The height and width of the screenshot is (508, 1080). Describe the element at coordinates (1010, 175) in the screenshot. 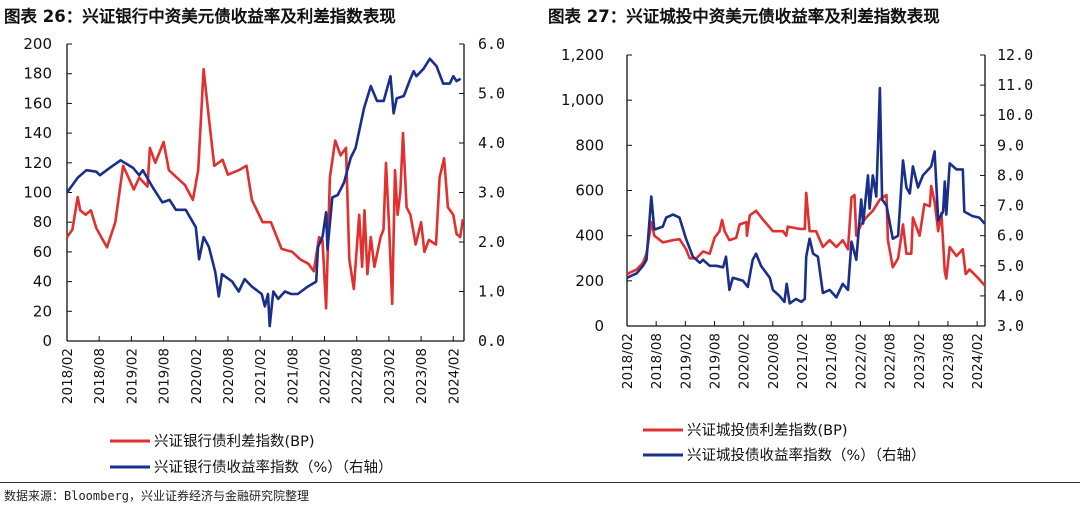

I see `right-tick-label: 8.0` at that location.